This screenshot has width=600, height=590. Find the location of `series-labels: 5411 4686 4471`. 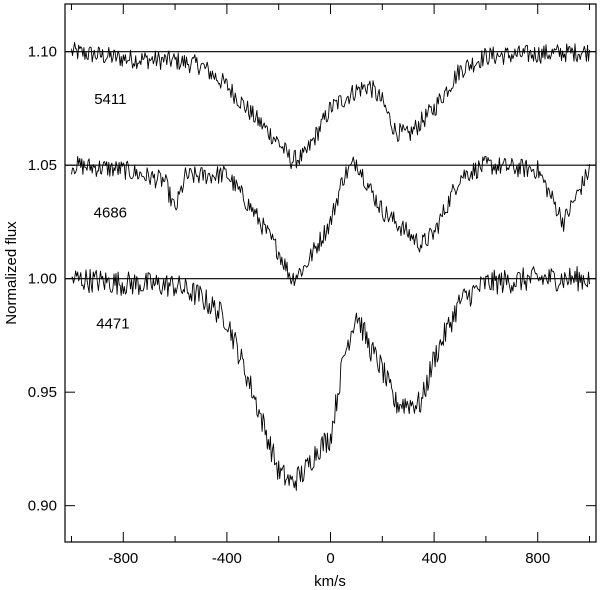

series-labels: 5411 4686 4471 is located at coordinates (112, 212).